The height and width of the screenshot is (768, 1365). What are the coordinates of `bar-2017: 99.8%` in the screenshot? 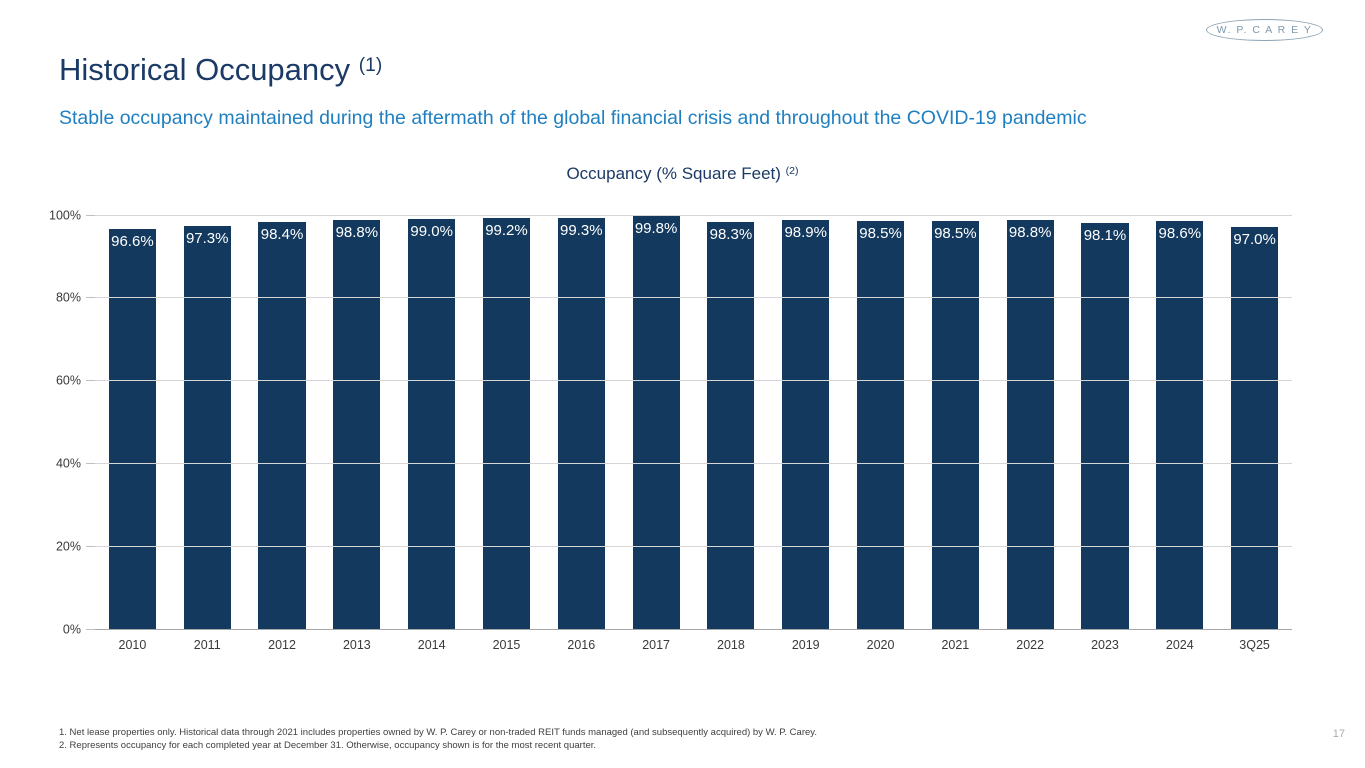 It's located at (656, 422).